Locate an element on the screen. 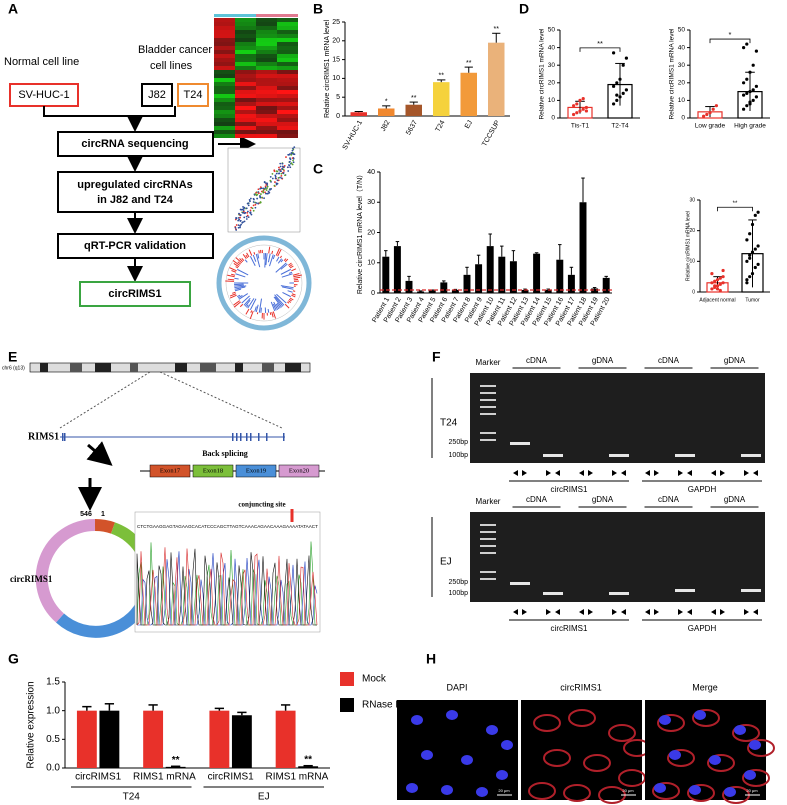 The width and height of the screenshot is (787, 805). panel-h: DAPI 20 μm circRIMS1 20 μm Merge 20 μm is located at coordinates (586, 743).